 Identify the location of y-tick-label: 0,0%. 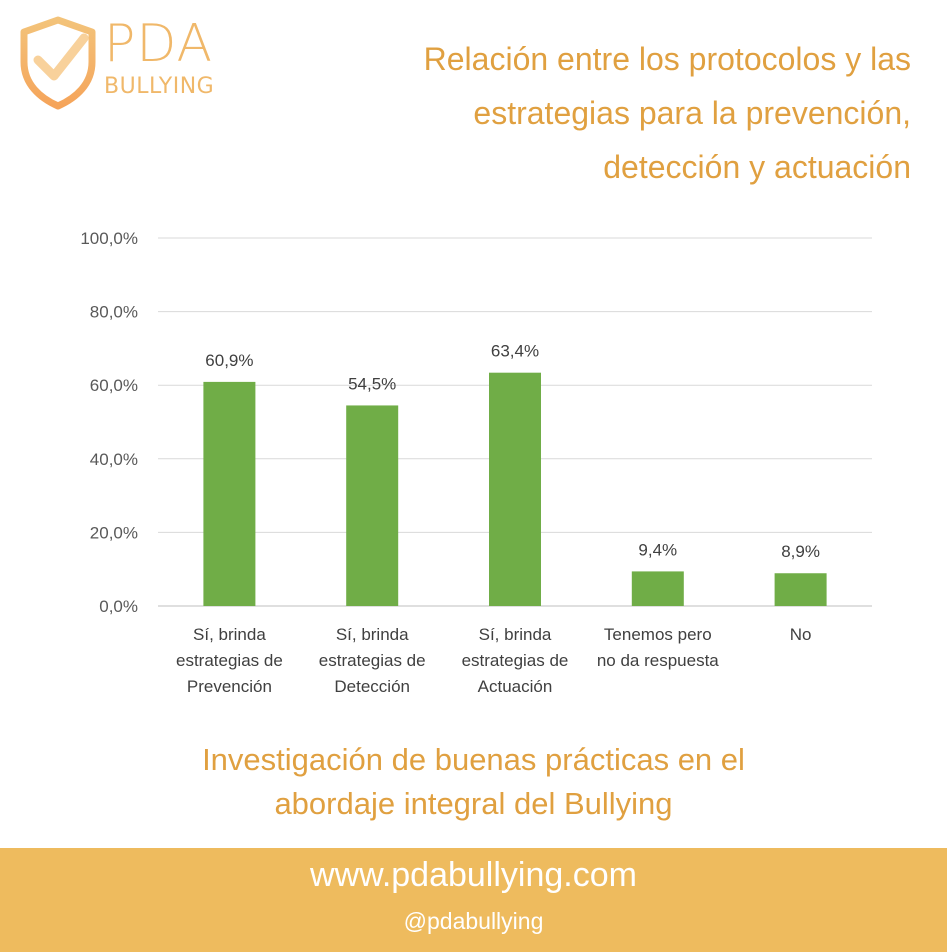
(118, 606).